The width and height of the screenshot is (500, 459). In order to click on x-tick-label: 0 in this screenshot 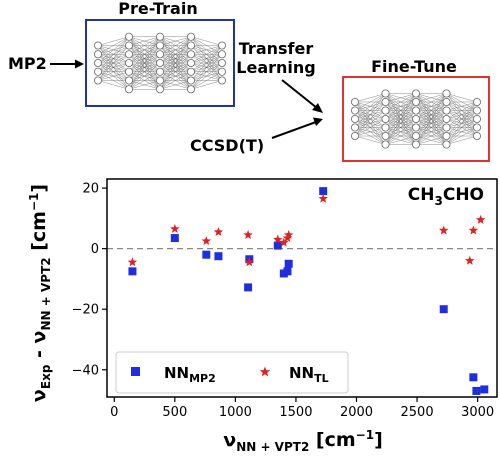, I will do `click(114, 412)`.